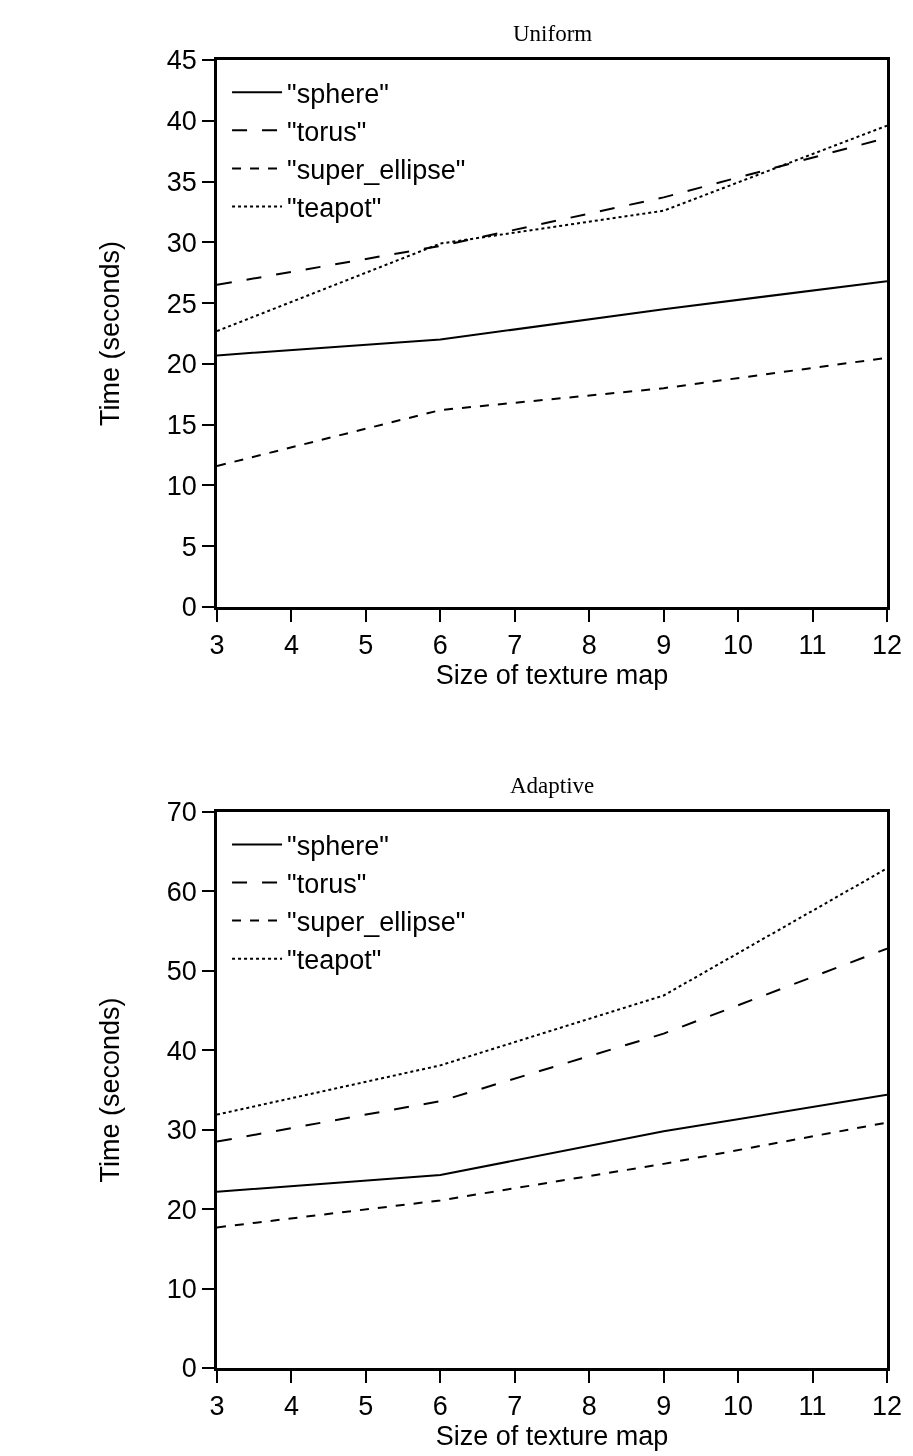 Image resolution: width=913 pixels, height=1456 pixels. I want to click on y-tick-label: 70, so click(181, 812).